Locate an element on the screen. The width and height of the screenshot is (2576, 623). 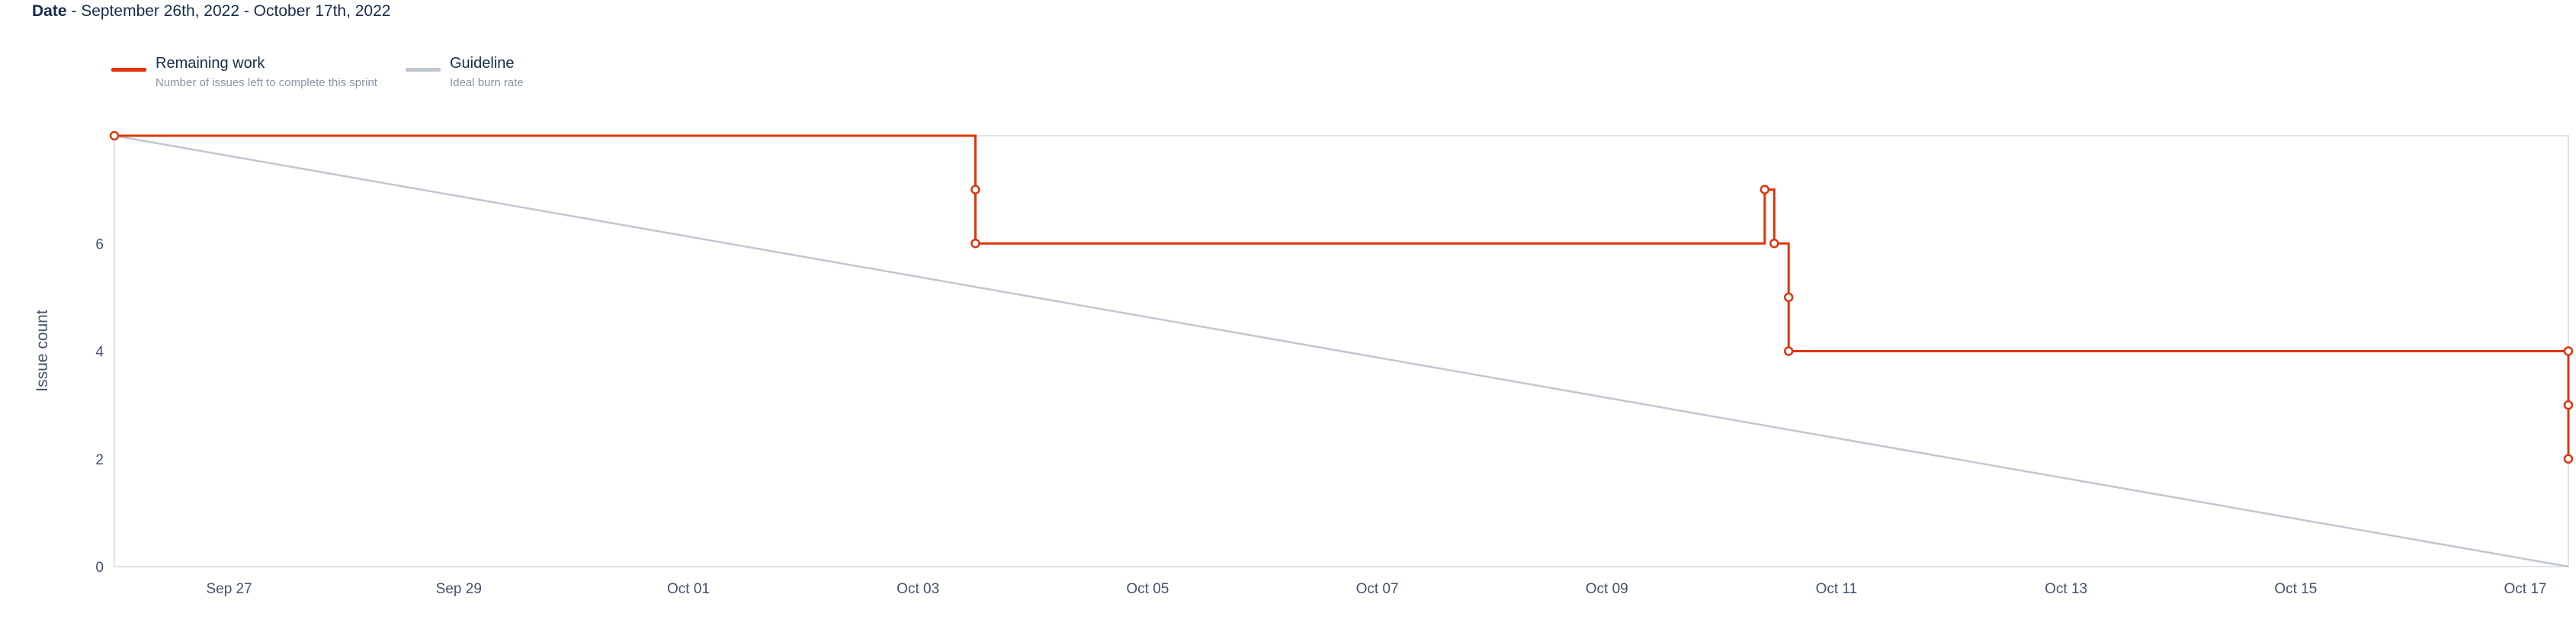
x-tick-label: Oct 05 is located at coordinates (1147, 589).